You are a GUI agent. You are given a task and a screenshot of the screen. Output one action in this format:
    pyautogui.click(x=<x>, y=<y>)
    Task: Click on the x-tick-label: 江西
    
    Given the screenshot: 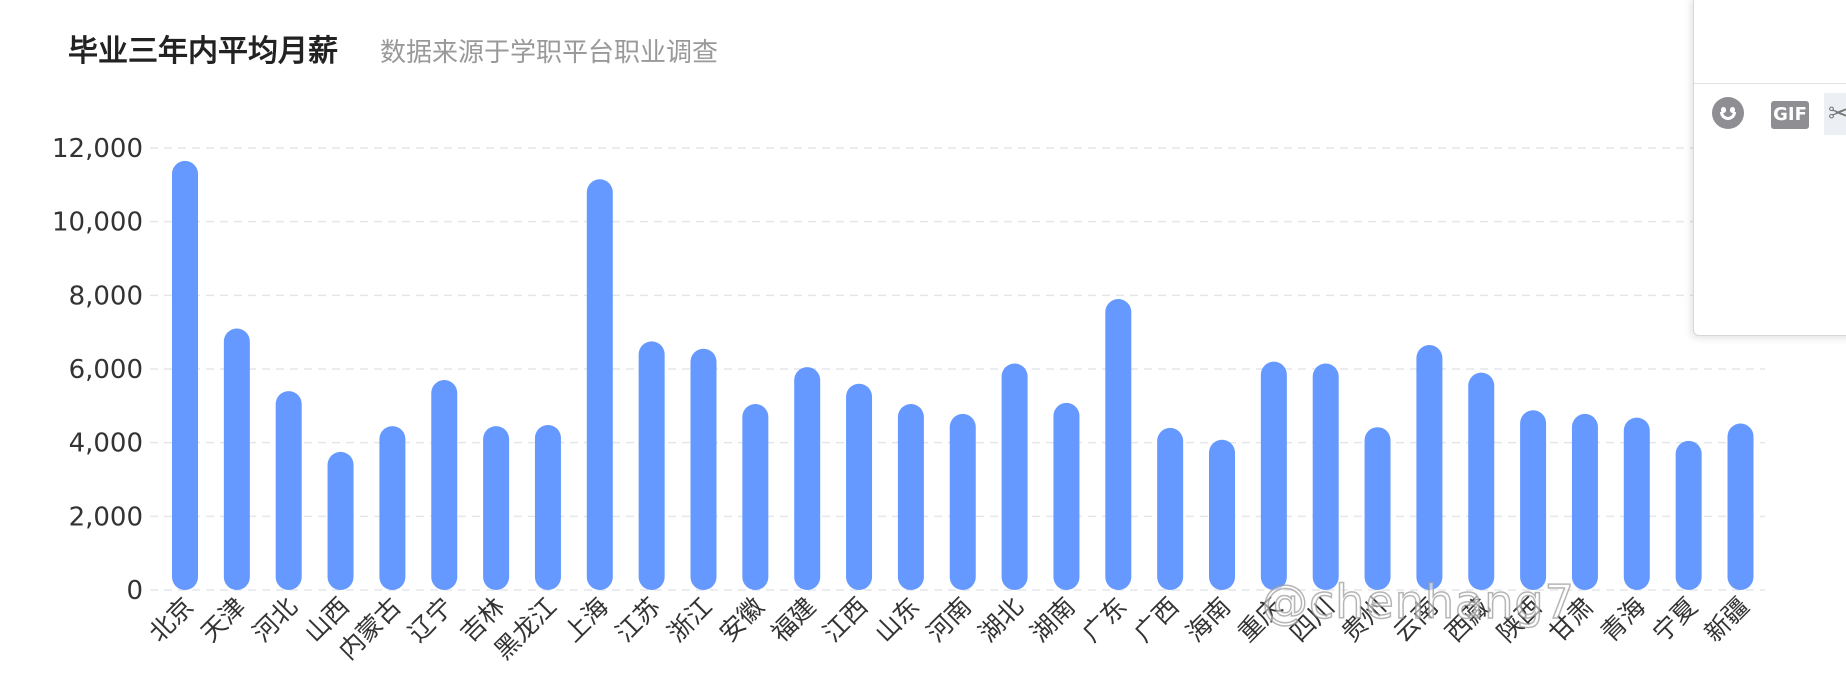 What is the action you would take?
    pyautogui.click(x=845, y=620)
    